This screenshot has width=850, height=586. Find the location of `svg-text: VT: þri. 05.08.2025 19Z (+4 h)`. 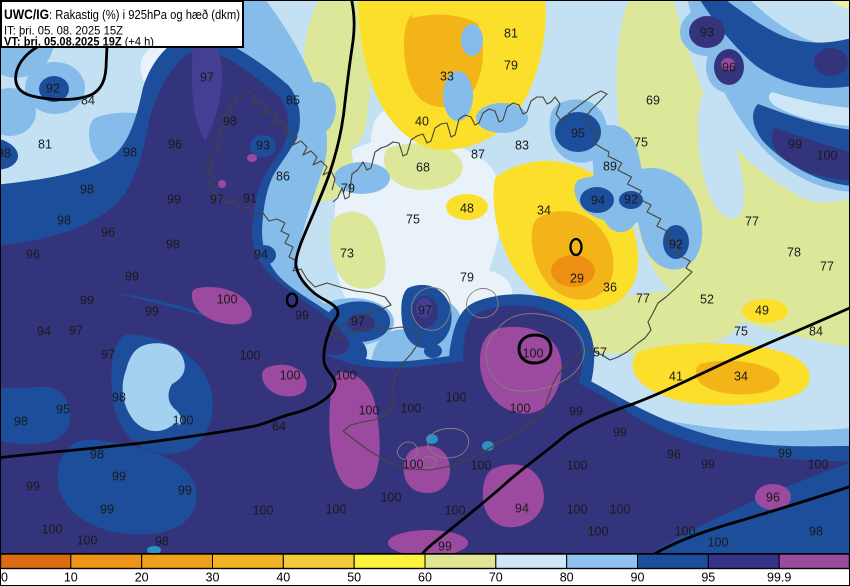

svg-text: VT: þri. 05.08.2025 19Z (+4 h) is located at coordinates (79, 42).